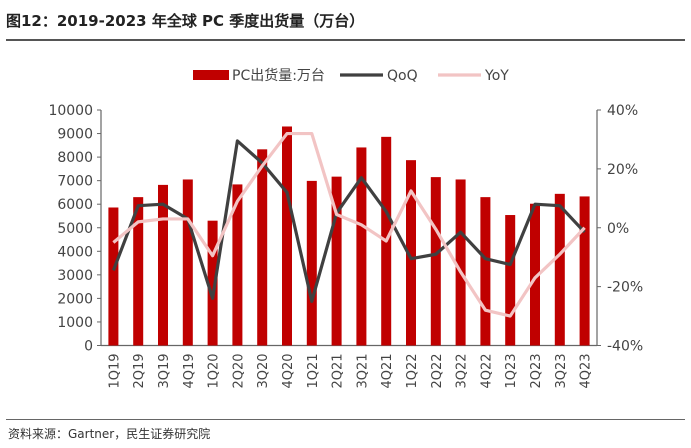  I want to click on x-axis-tick-label: 1Q19, so click(114, 371).